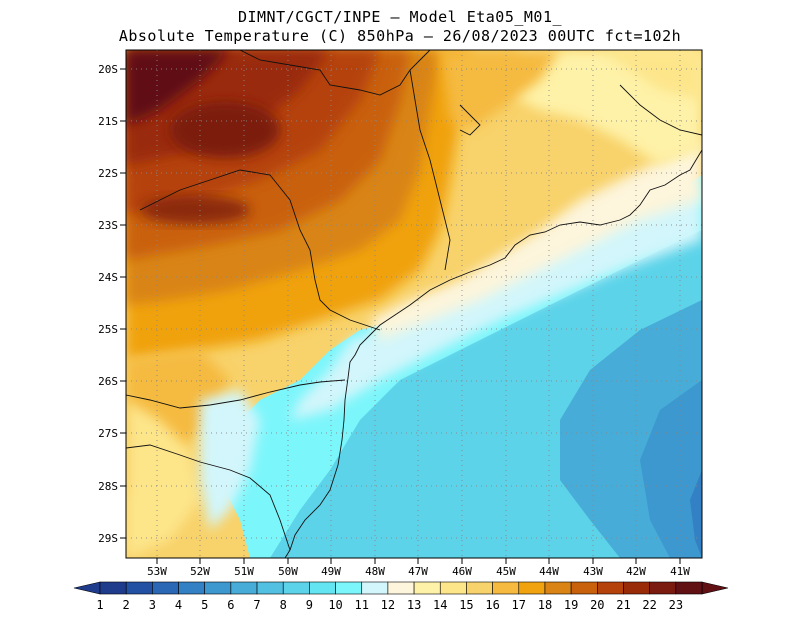 This screenshot has height=618, width=800. I want to click on lat-label: 28S, so click(108, 486).